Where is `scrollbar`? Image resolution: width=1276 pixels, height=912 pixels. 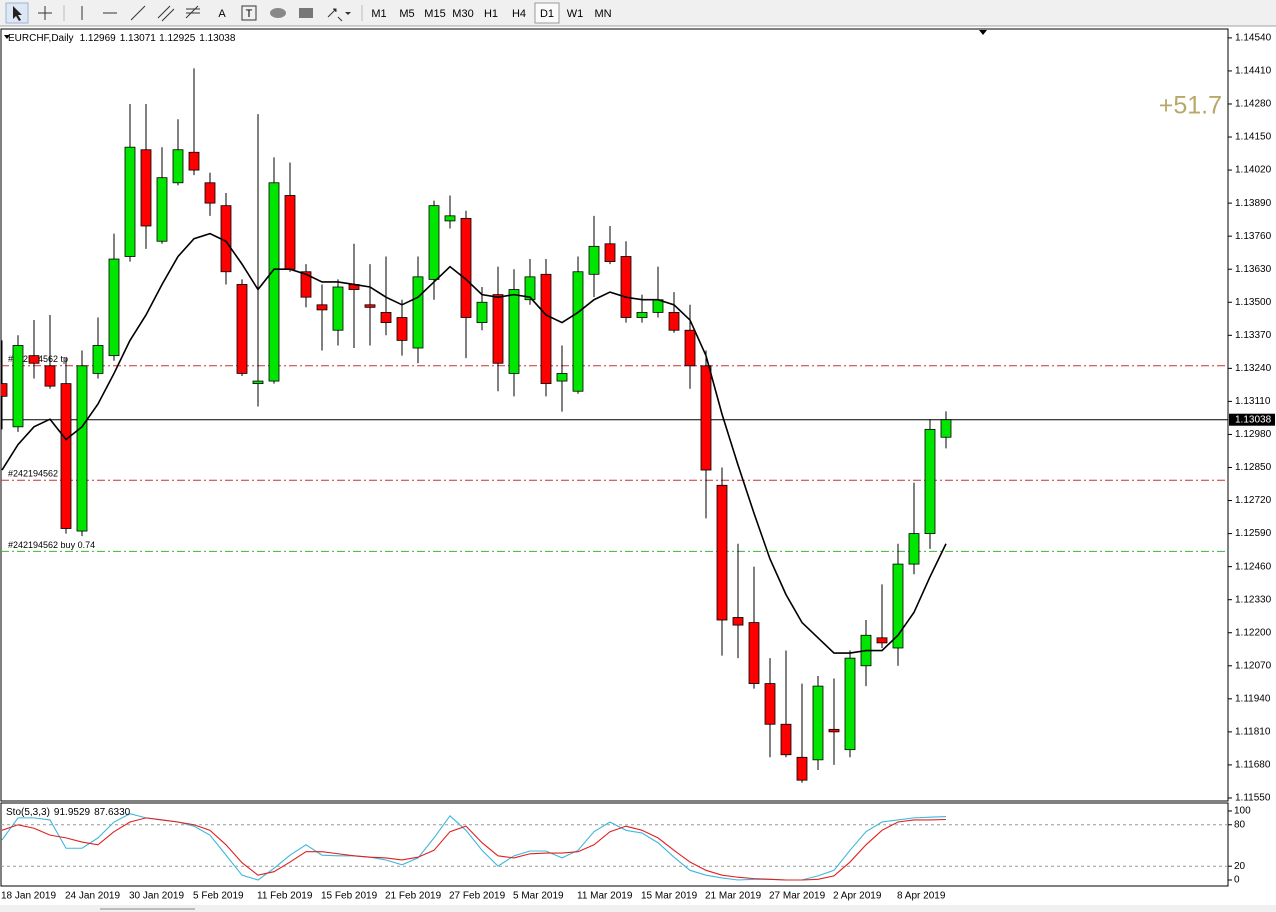 scrollbar is located at coordinates (638, 908).